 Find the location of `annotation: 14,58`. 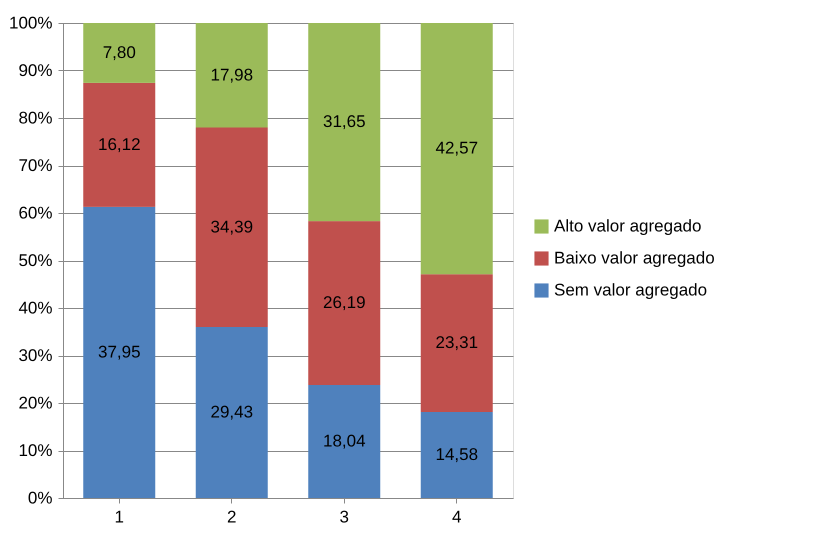

annotation: 14,58 is located at coordinates (456, 454).